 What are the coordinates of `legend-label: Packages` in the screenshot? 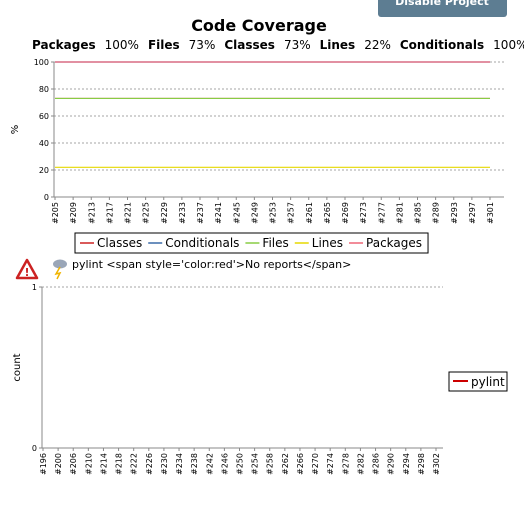 It's located at (394, 243).